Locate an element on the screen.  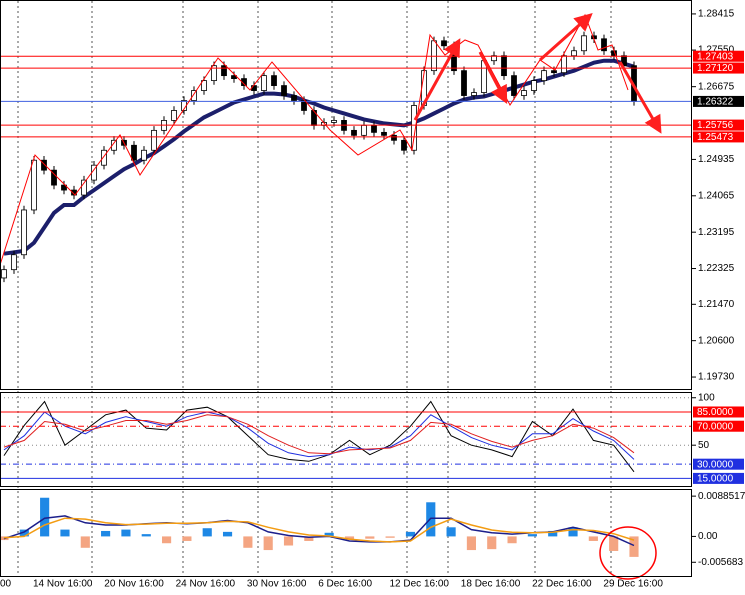
y-tick-label: -0.005683 is located at coordinates (720, 562).